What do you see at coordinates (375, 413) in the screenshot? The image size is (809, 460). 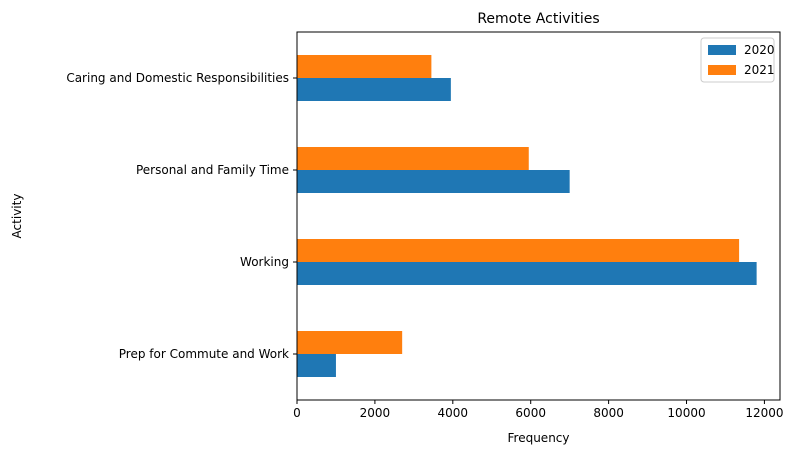 I see `x-tick-label: 2000` at bounding box center [375, 413].